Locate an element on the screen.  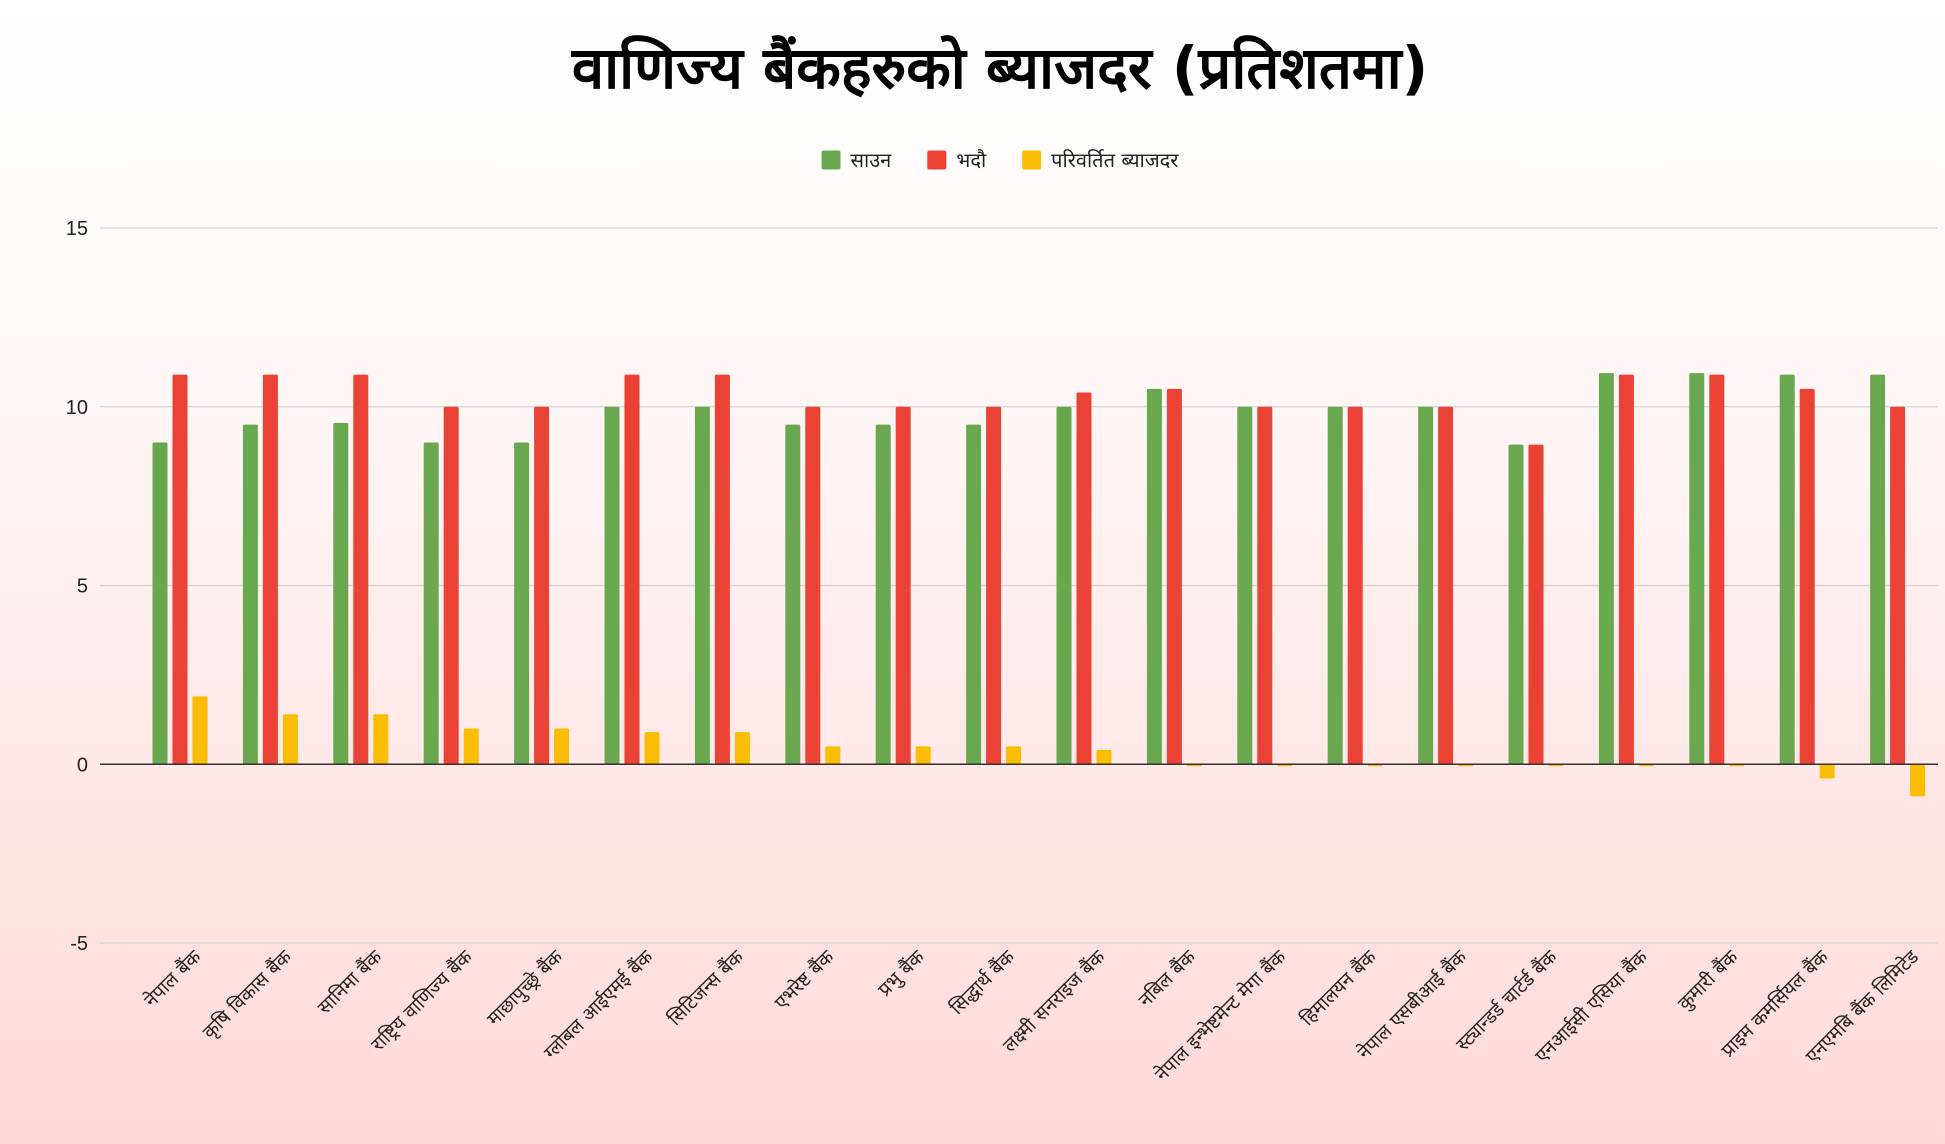
category-label: एभरेष्ट बैंक is located at coordinates (804, 979).